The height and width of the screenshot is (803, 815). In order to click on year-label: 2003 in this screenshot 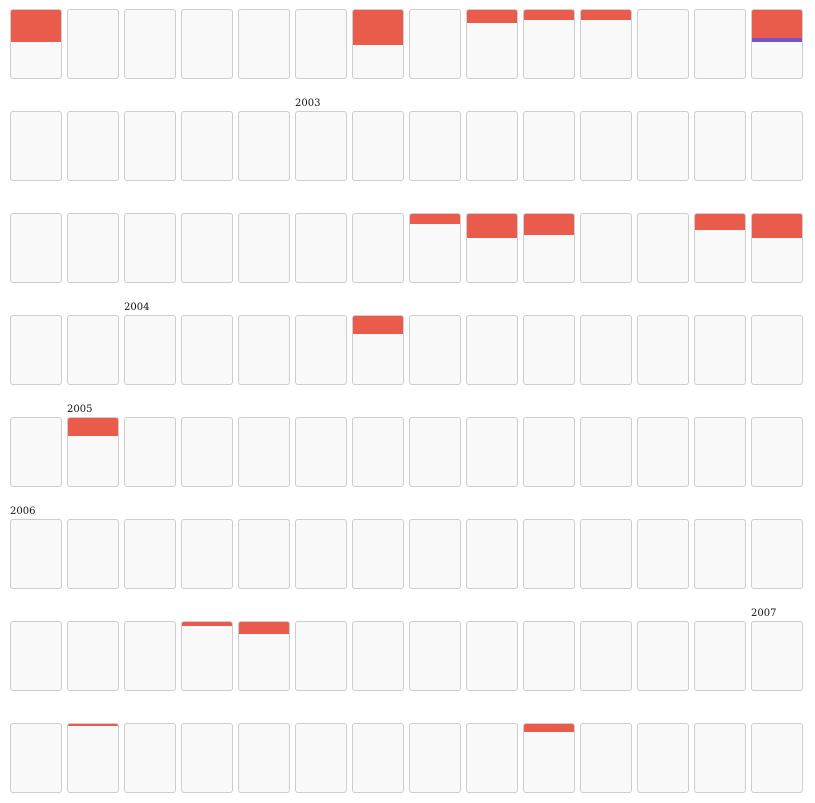, I will do `click(308, 103)`.